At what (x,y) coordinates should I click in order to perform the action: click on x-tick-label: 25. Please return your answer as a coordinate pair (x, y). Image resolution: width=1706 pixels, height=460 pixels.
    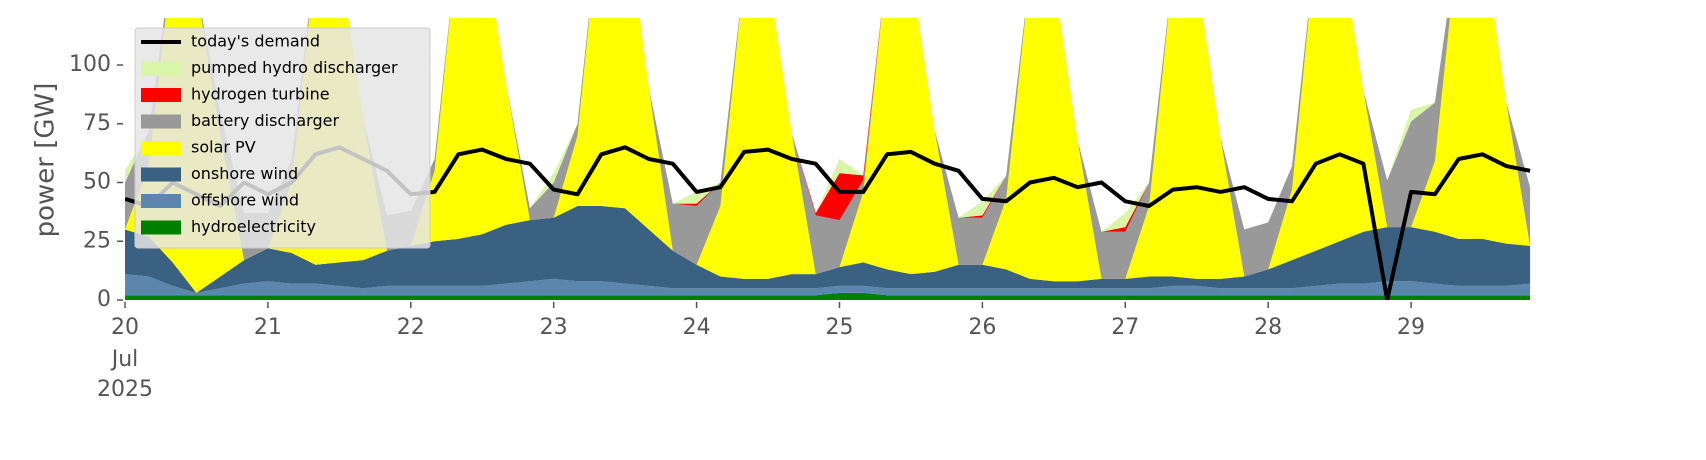
    Looking at the image, I should click on (839, 327).